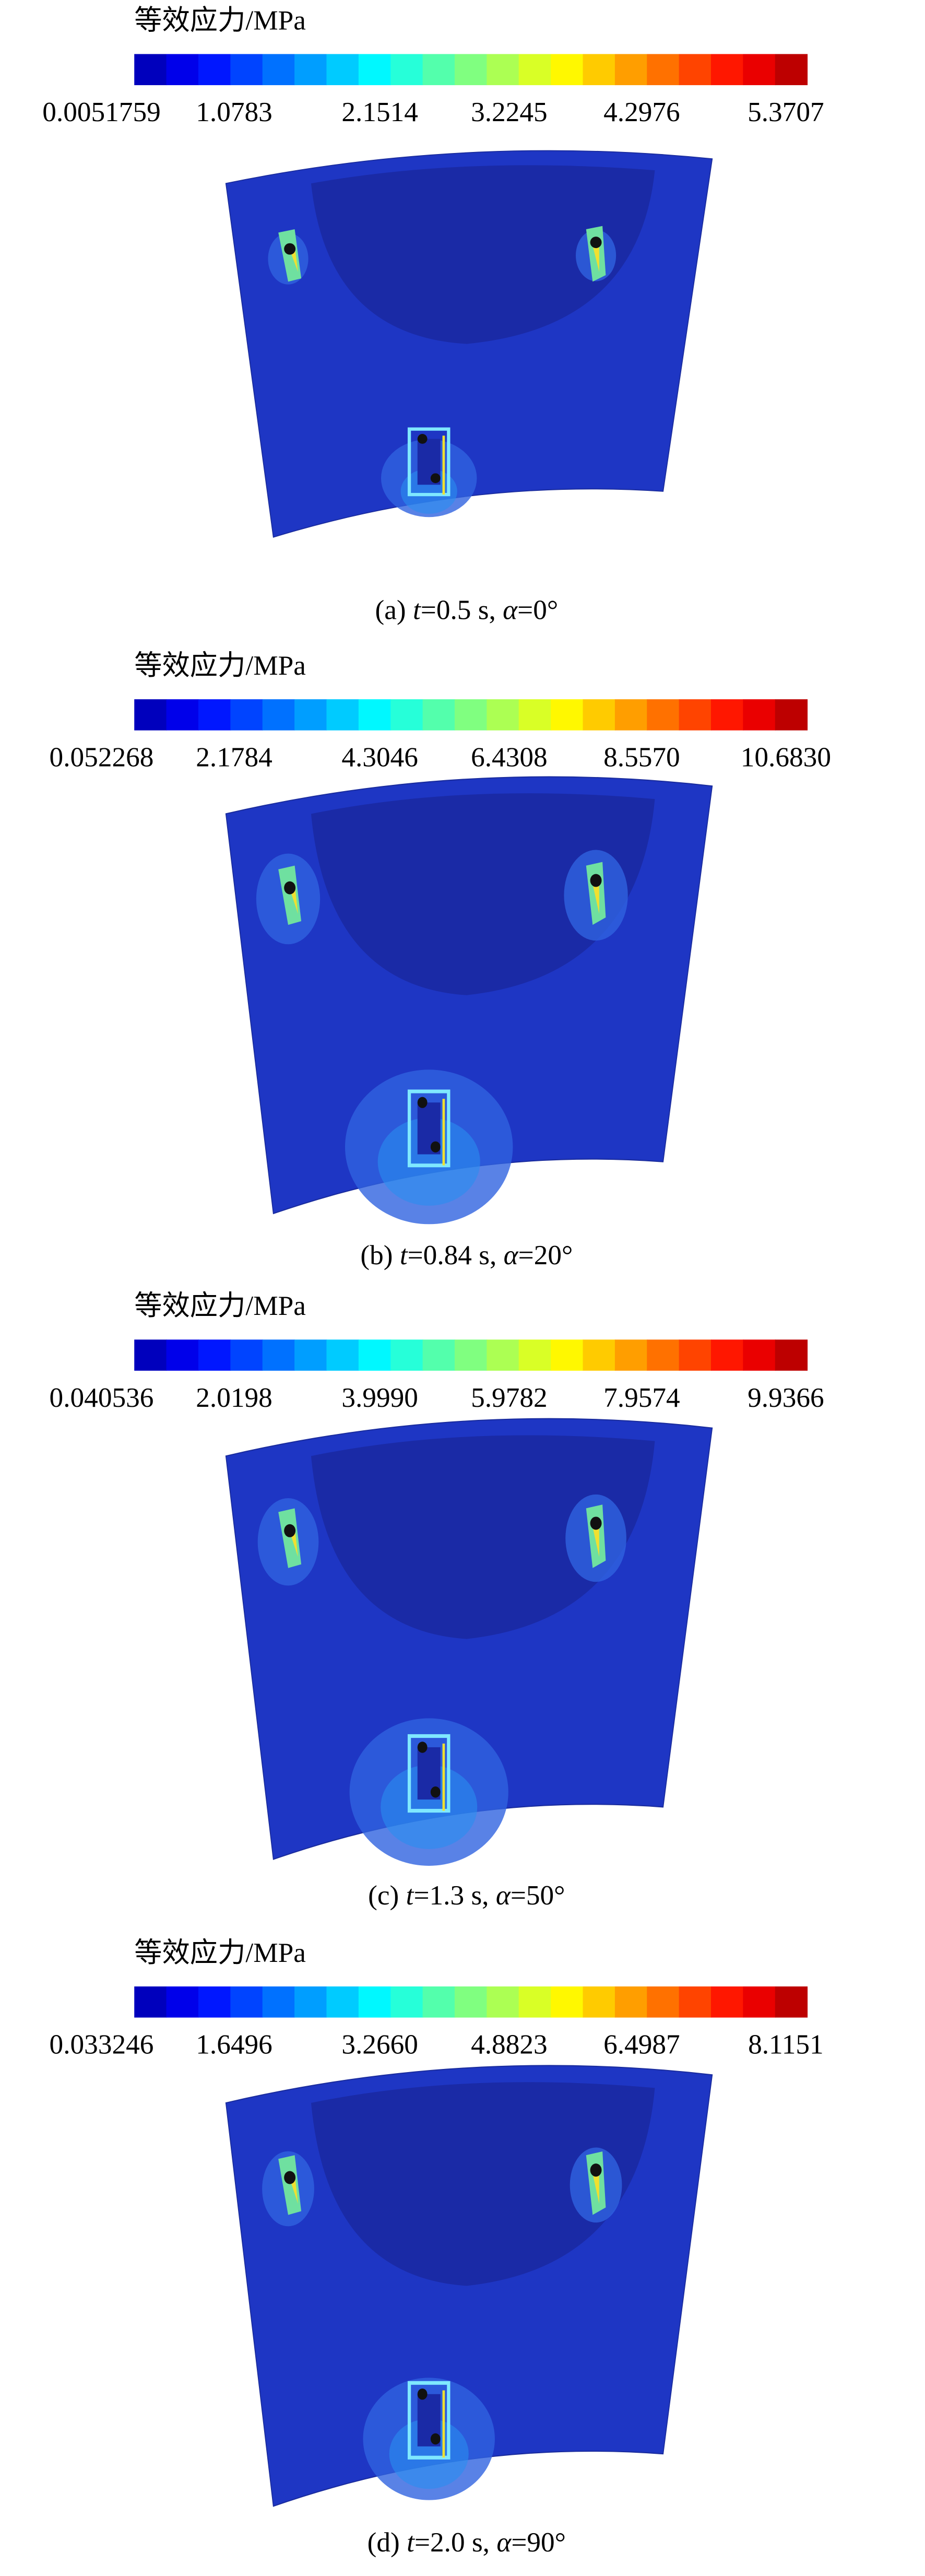 The height and width of the screenshot is (2576, 925). I want to click on colorbar-tick-label: 0.0051759, so click(101, 111).